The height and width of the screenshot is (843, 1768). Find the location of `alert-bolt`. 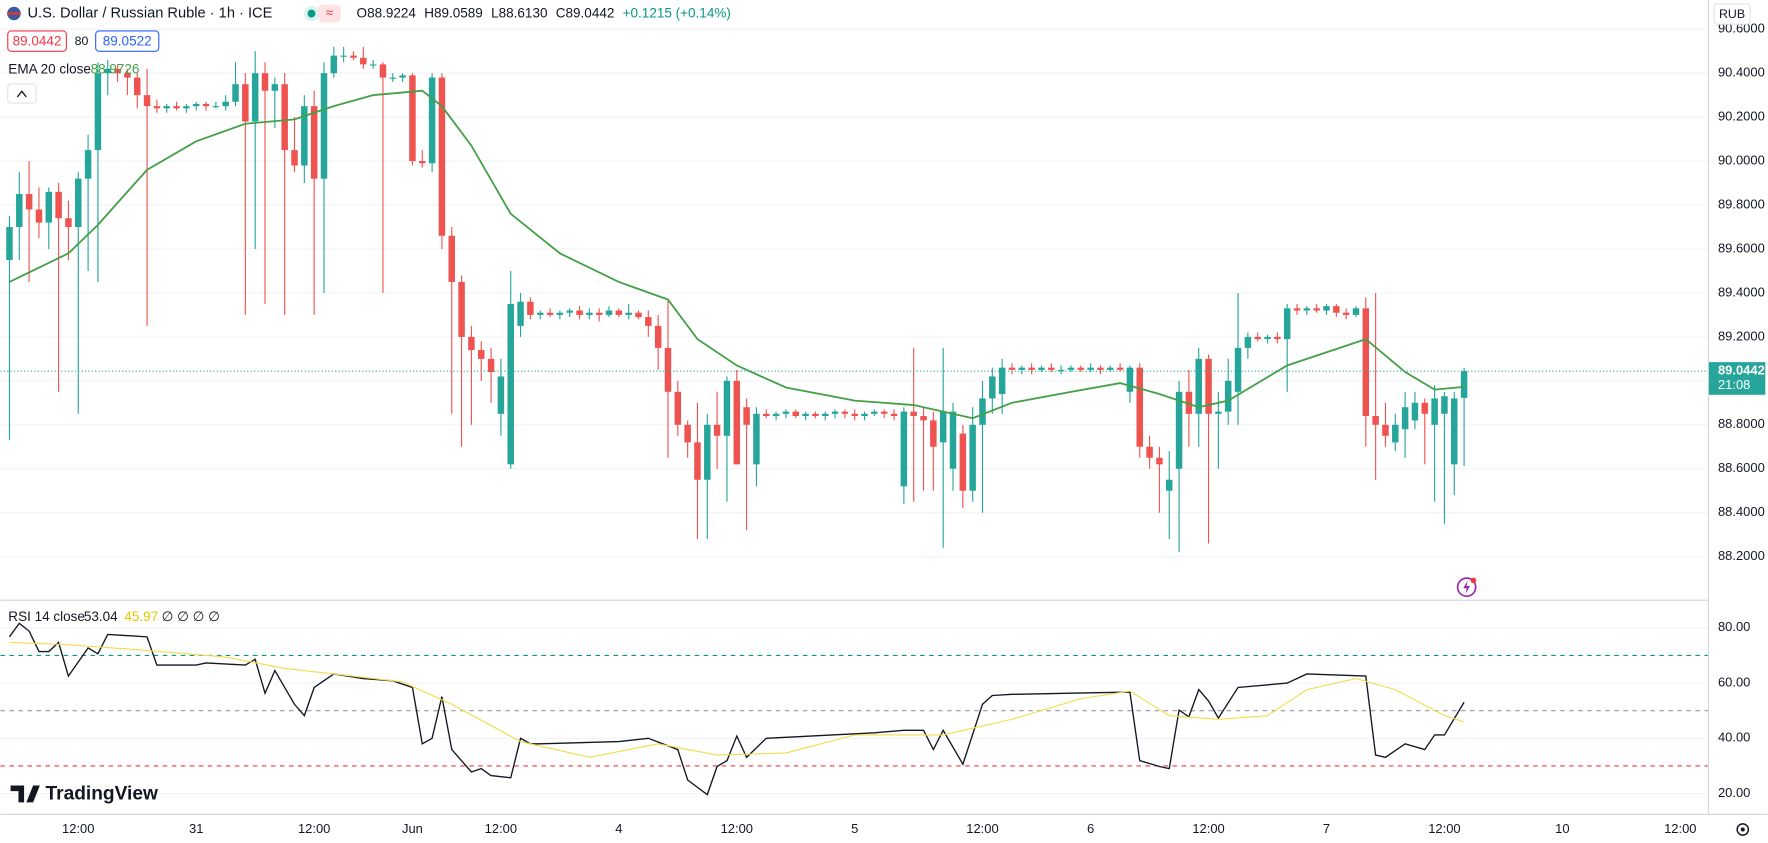

alert-bolt is located at coordinates (1467, 587).